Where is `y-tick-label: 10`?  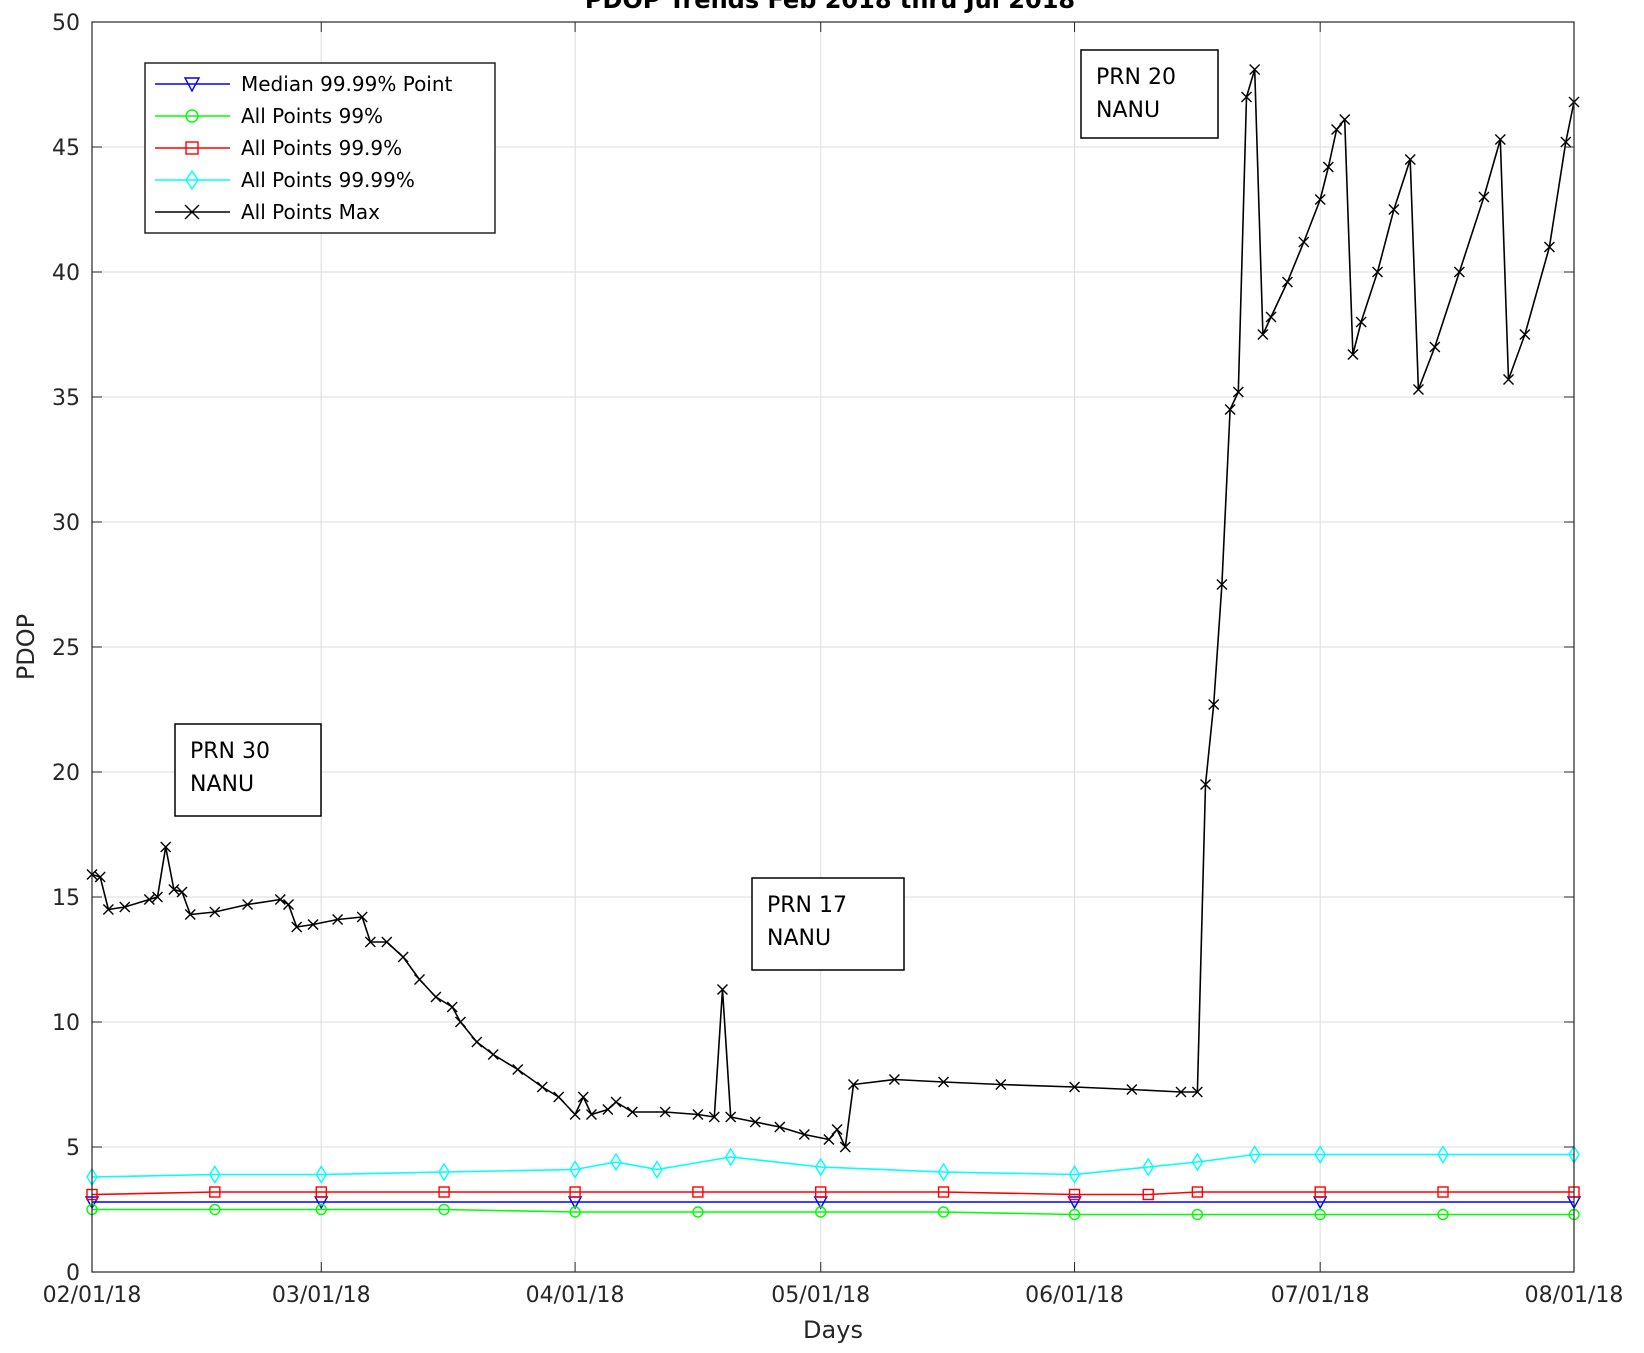
y-tick-label: 10 is located at coordinates (66, 1023).